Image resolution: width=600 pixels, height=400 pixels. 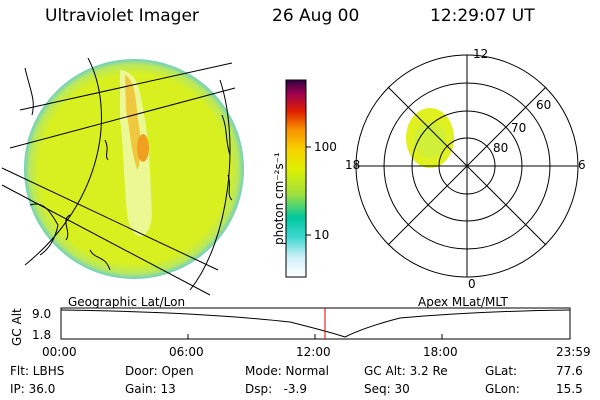 What do you see at coordinates (316, 16) in the screenshot?
I see `date-label: 26 Aug 00` at bounding box center [316, 16].